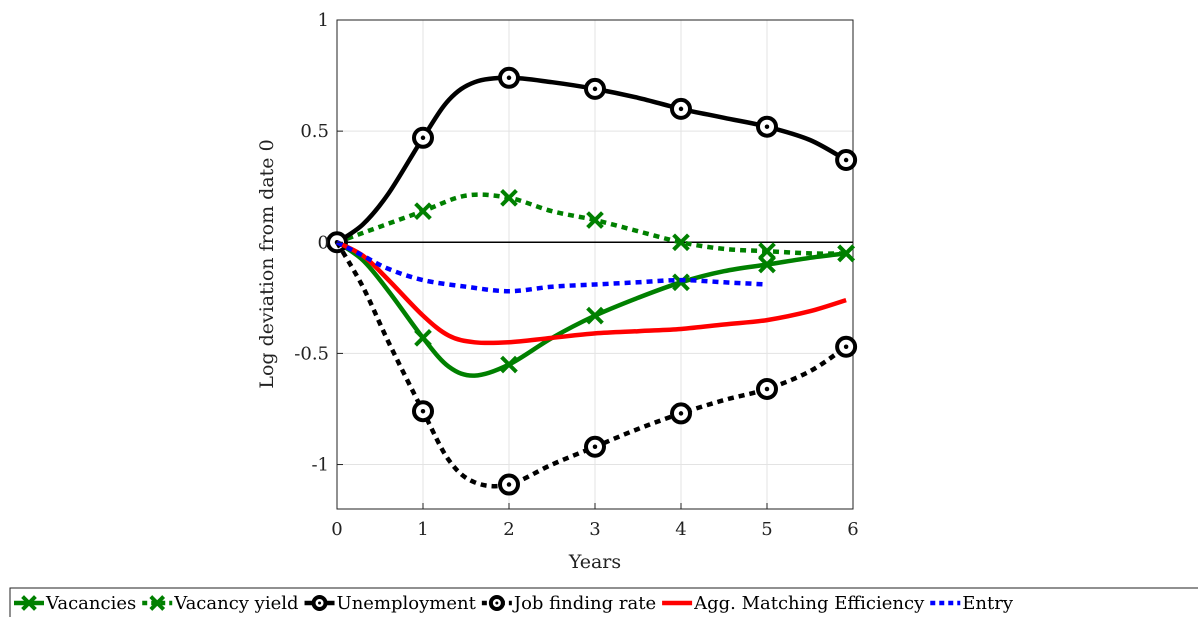 Image resolution: width=1198 pixels, height=617 pixels. Describe the element at coordinates (680, 529) in the screenshot. I see `x-tick-label: 4` at that location.